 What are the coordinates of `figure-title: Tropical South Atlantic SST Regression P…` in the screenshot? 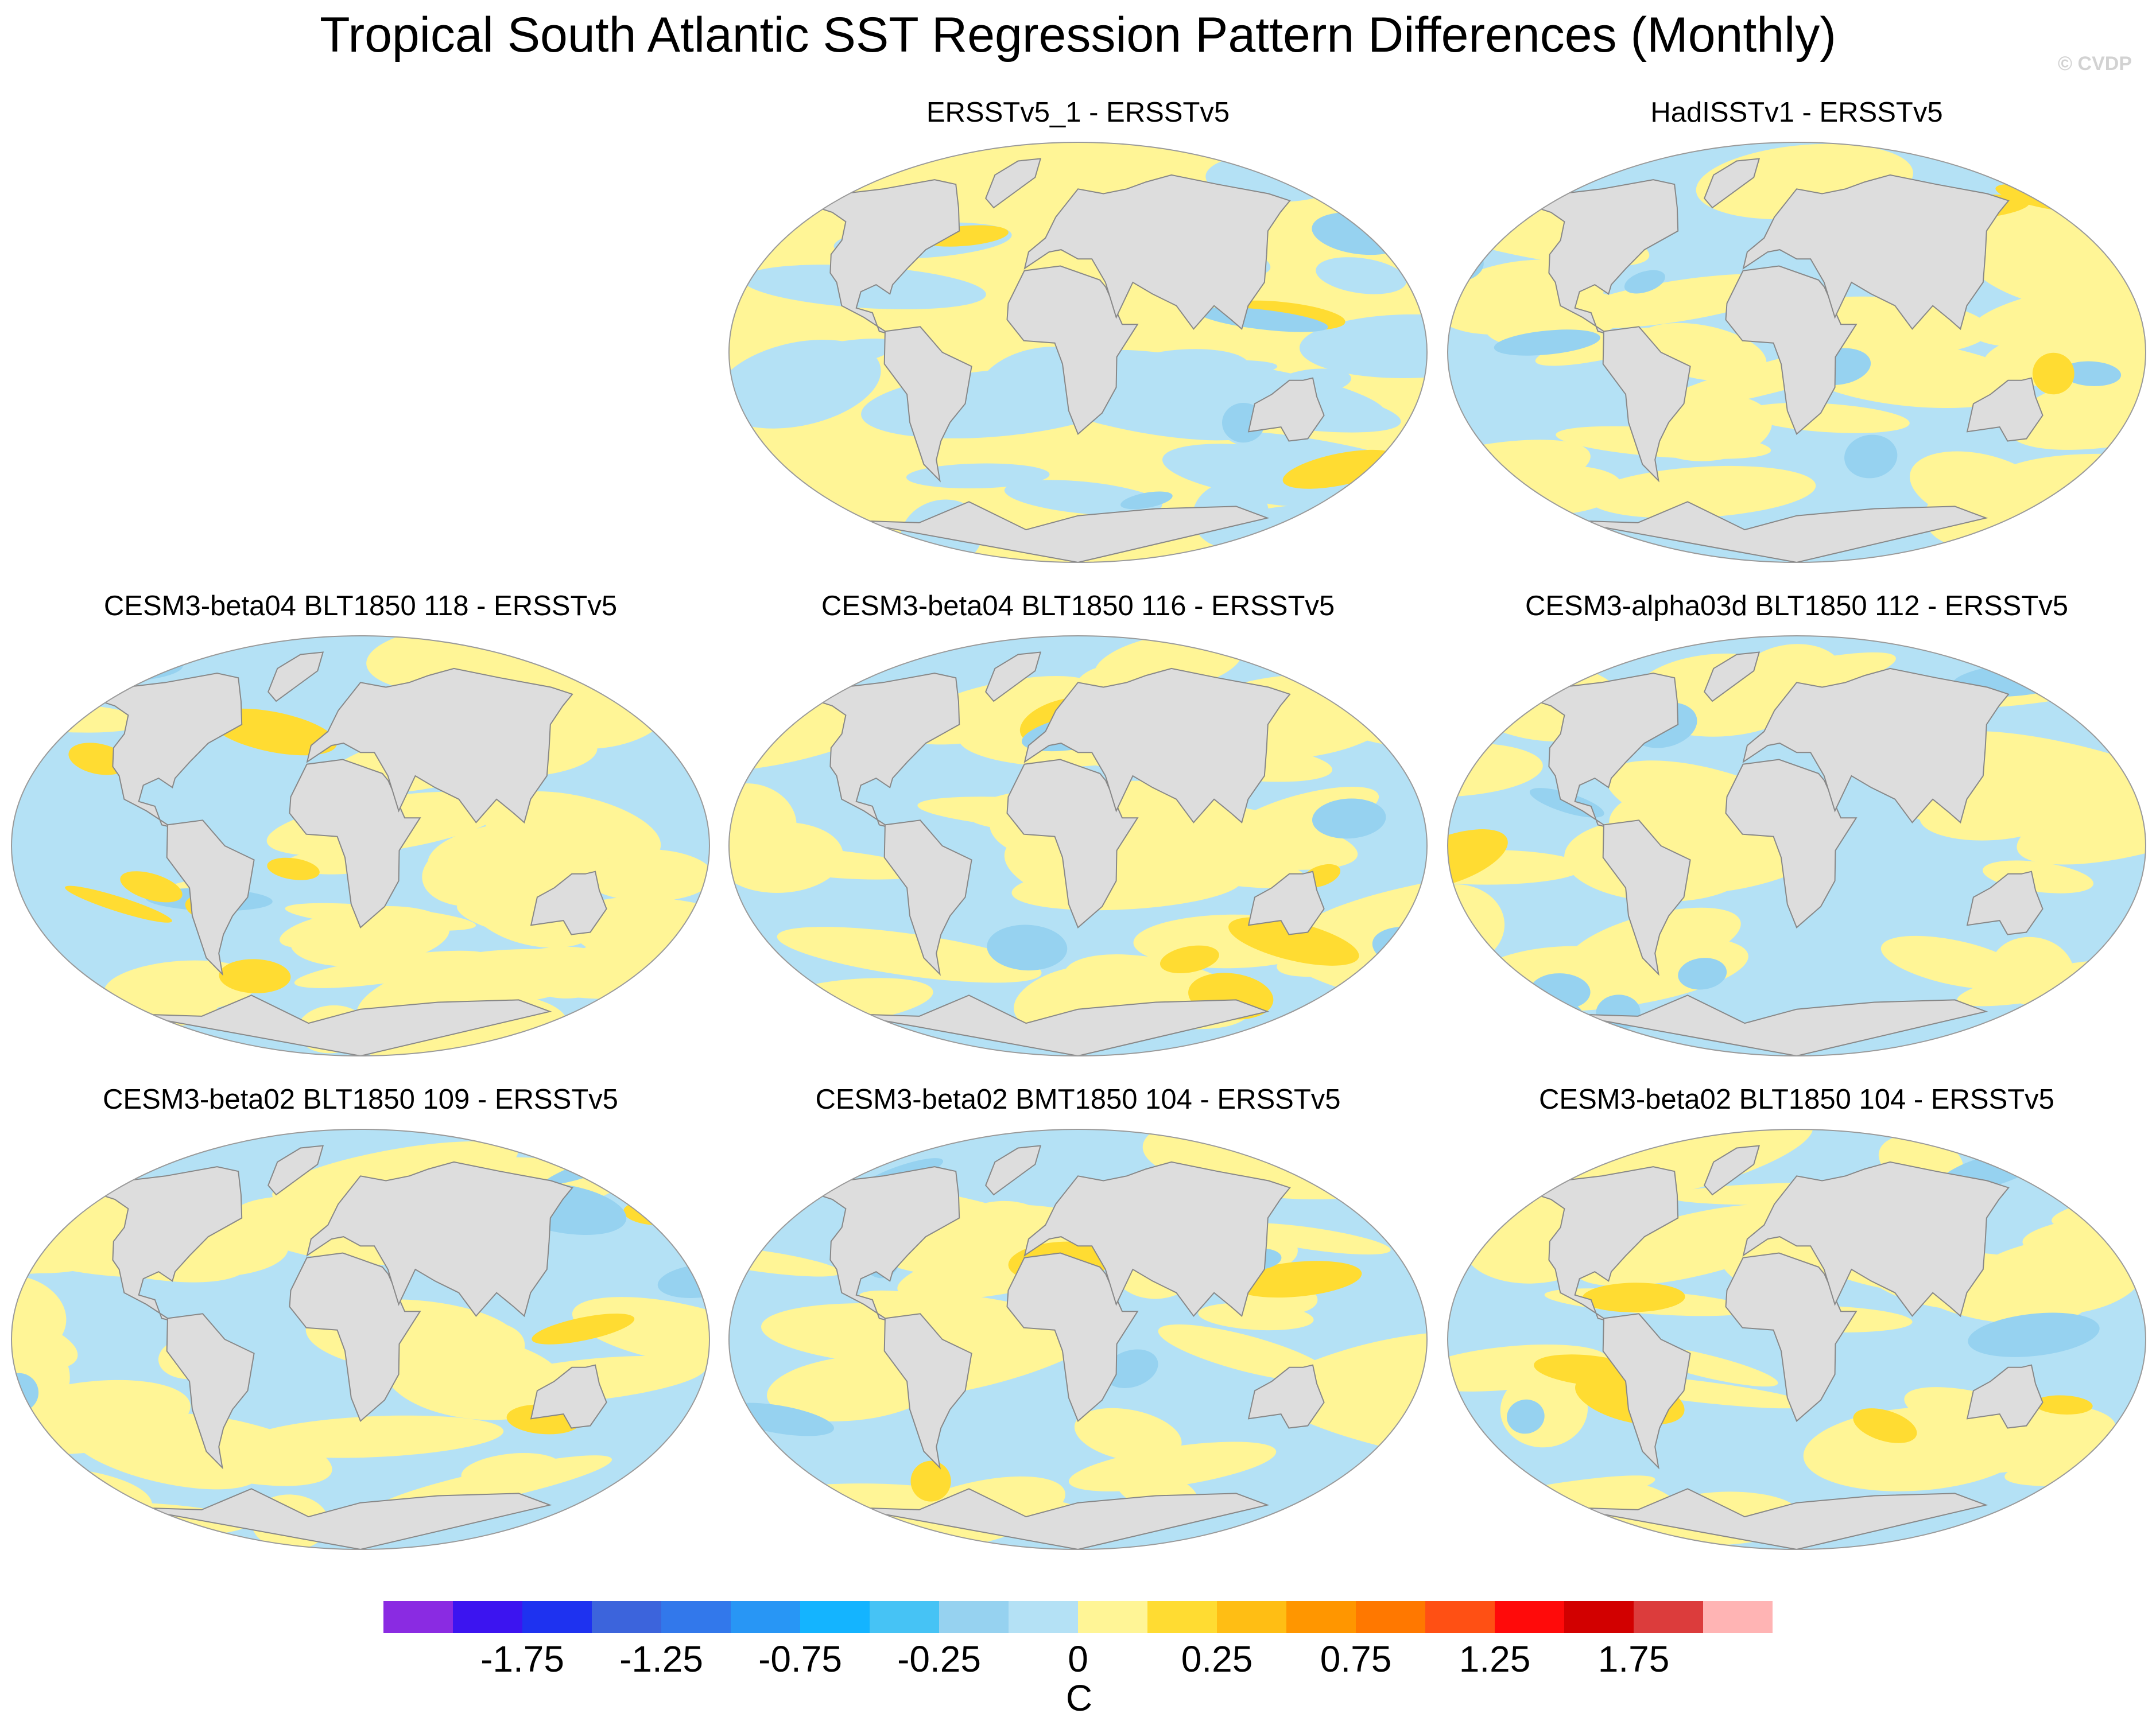 It's located at (1078, 35).